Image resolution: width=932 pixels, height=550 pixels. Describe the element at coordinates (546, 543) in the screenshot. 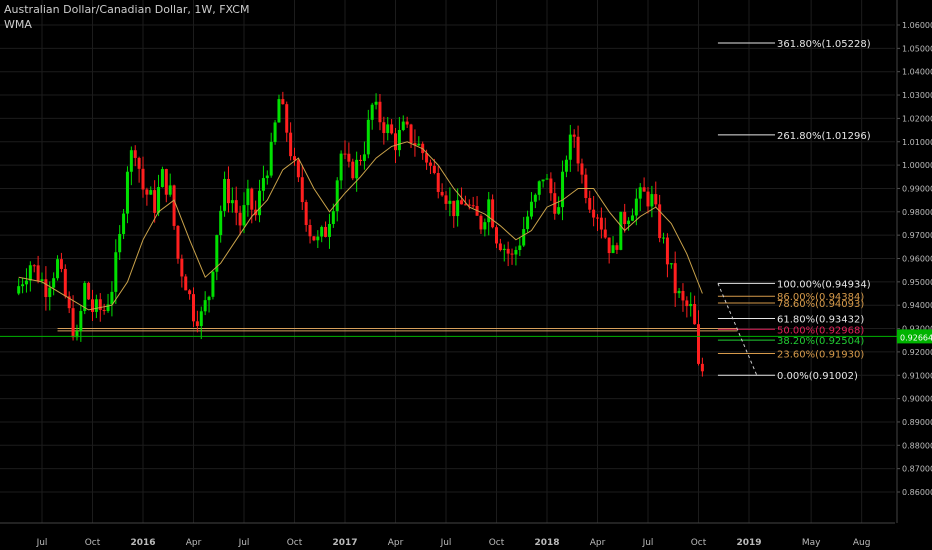

I see `x-axis-tick-label: 2018` at that location.